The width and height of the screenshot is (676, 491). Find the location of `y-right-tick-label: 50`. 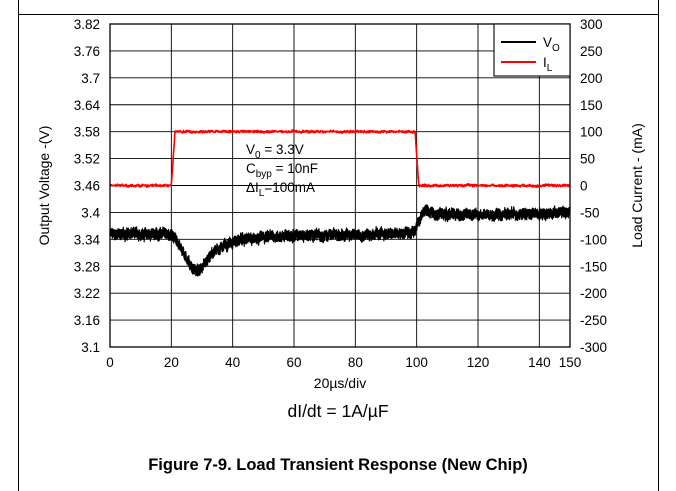

y-right-tick-label: 50 is located at coordinates (587, 159).